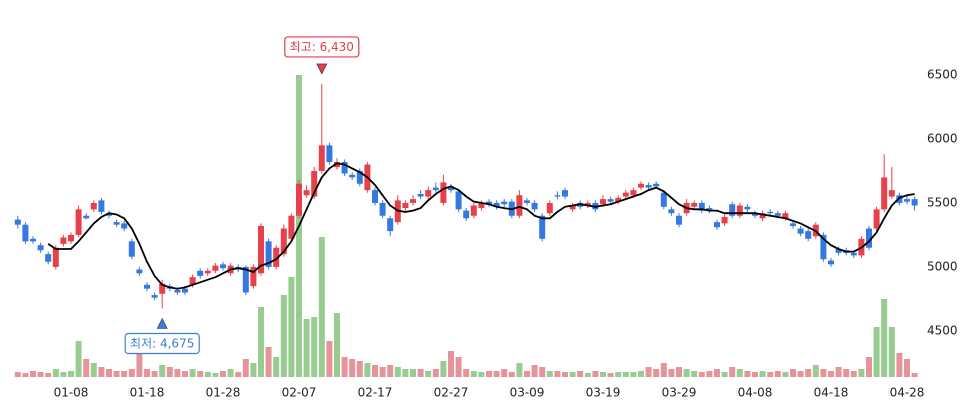 This screenshot has width=972, height=416. Describe the element at coordinates (831, 393) in the screenshot. I see `x-tick-label: 04-18` at that location.